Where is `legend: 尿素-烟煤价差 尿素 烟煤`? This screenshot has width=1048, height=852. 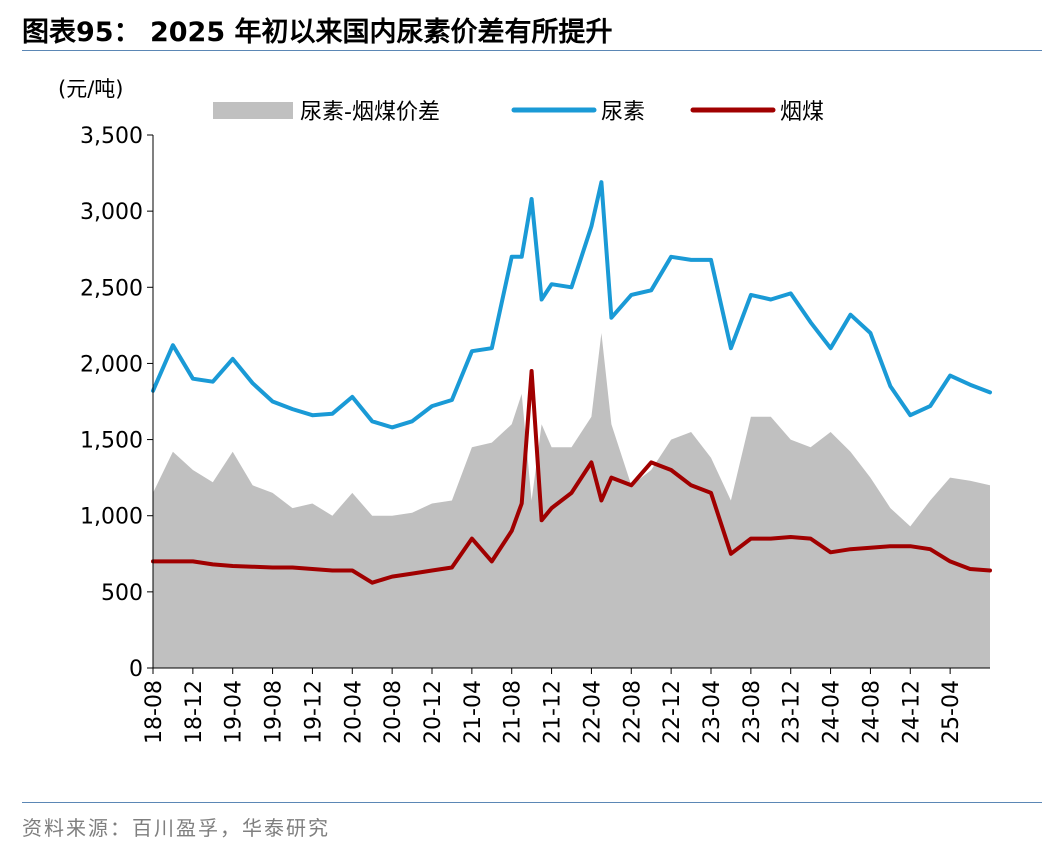
legend: 尿素-烟煤价差 尿素 烟煤 is located at coordinates (518, 112).